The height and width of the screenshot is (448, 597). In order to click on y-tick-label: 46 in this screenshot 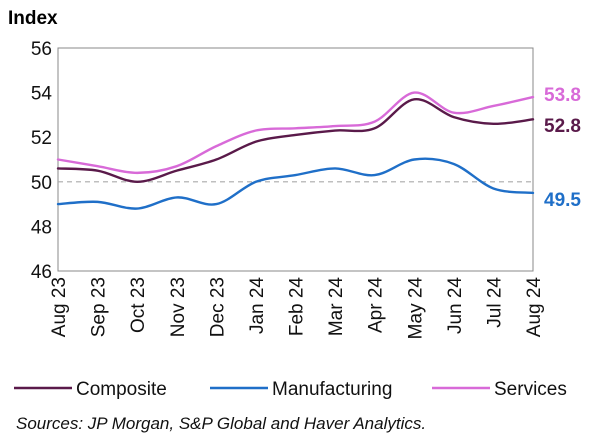, I will do `click(41, 272)`.